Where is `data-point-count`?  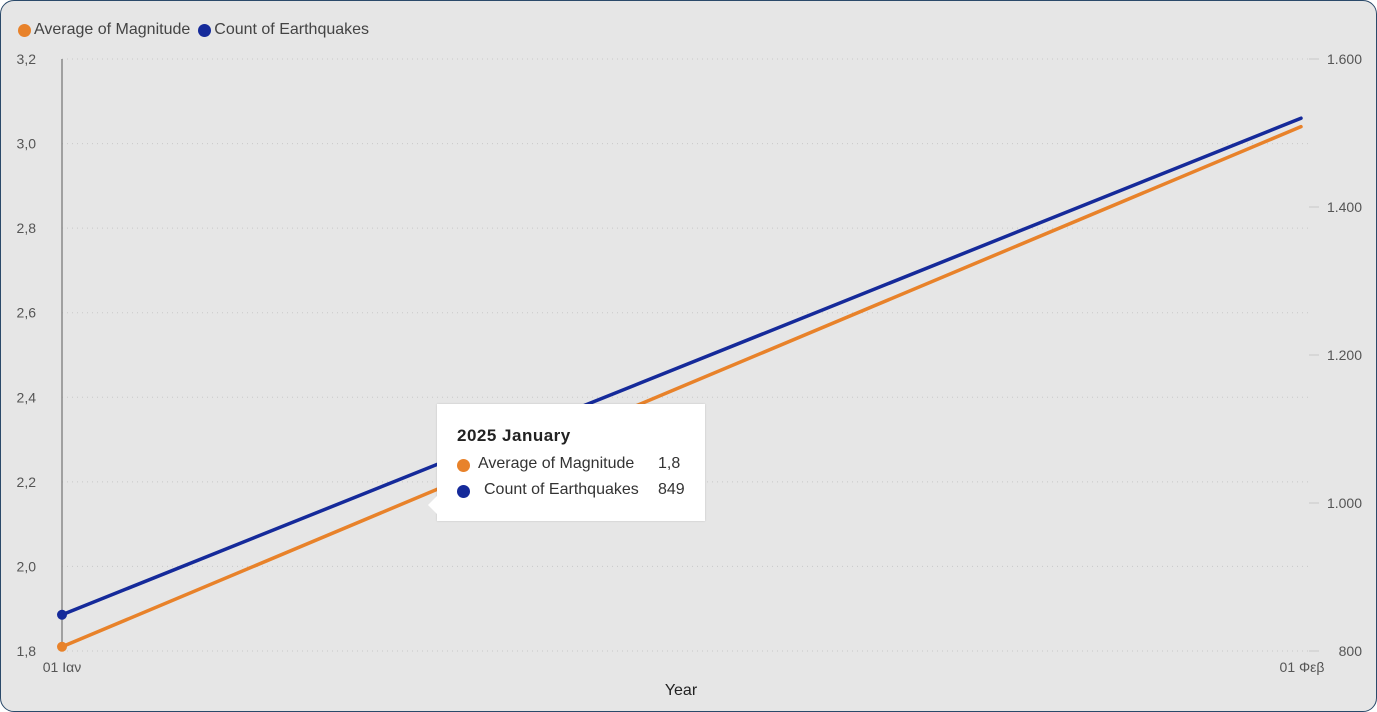 data-point-count is located at coordinates (62, 614).